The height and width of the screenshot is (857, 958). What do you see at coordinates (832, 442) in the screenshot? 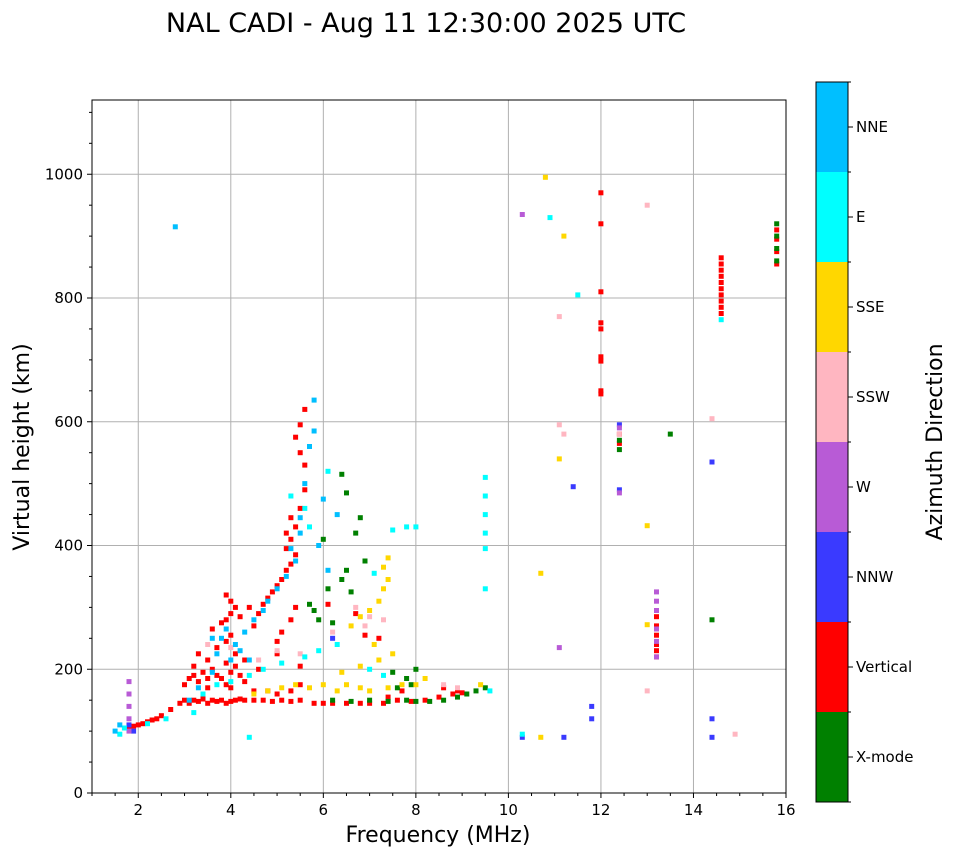
I see `colorbar-frame` at bounding box center [832, 442].